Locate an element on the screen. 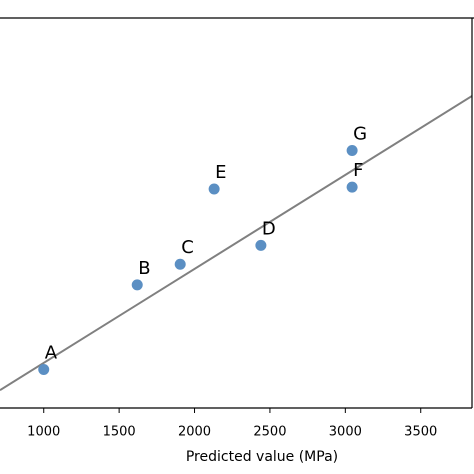  x-tick-label: 3000 is located at coordinates (345, 432).